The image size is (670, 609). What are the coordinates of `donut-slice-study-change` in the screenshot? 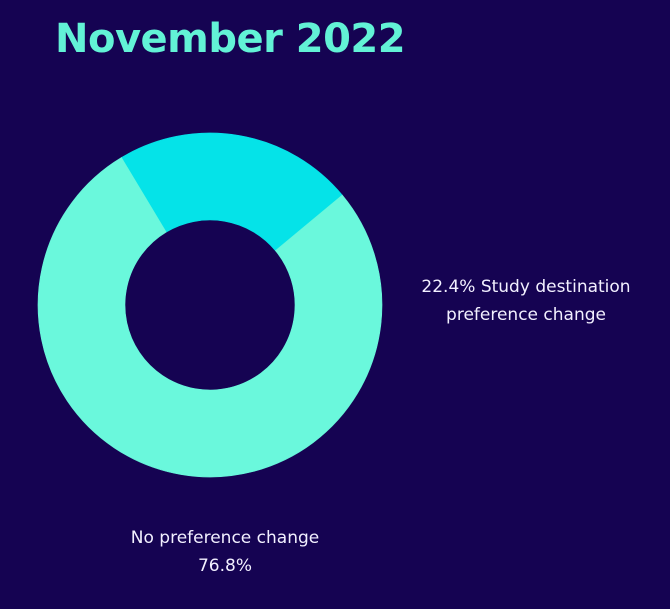 It's located at (232, 192).